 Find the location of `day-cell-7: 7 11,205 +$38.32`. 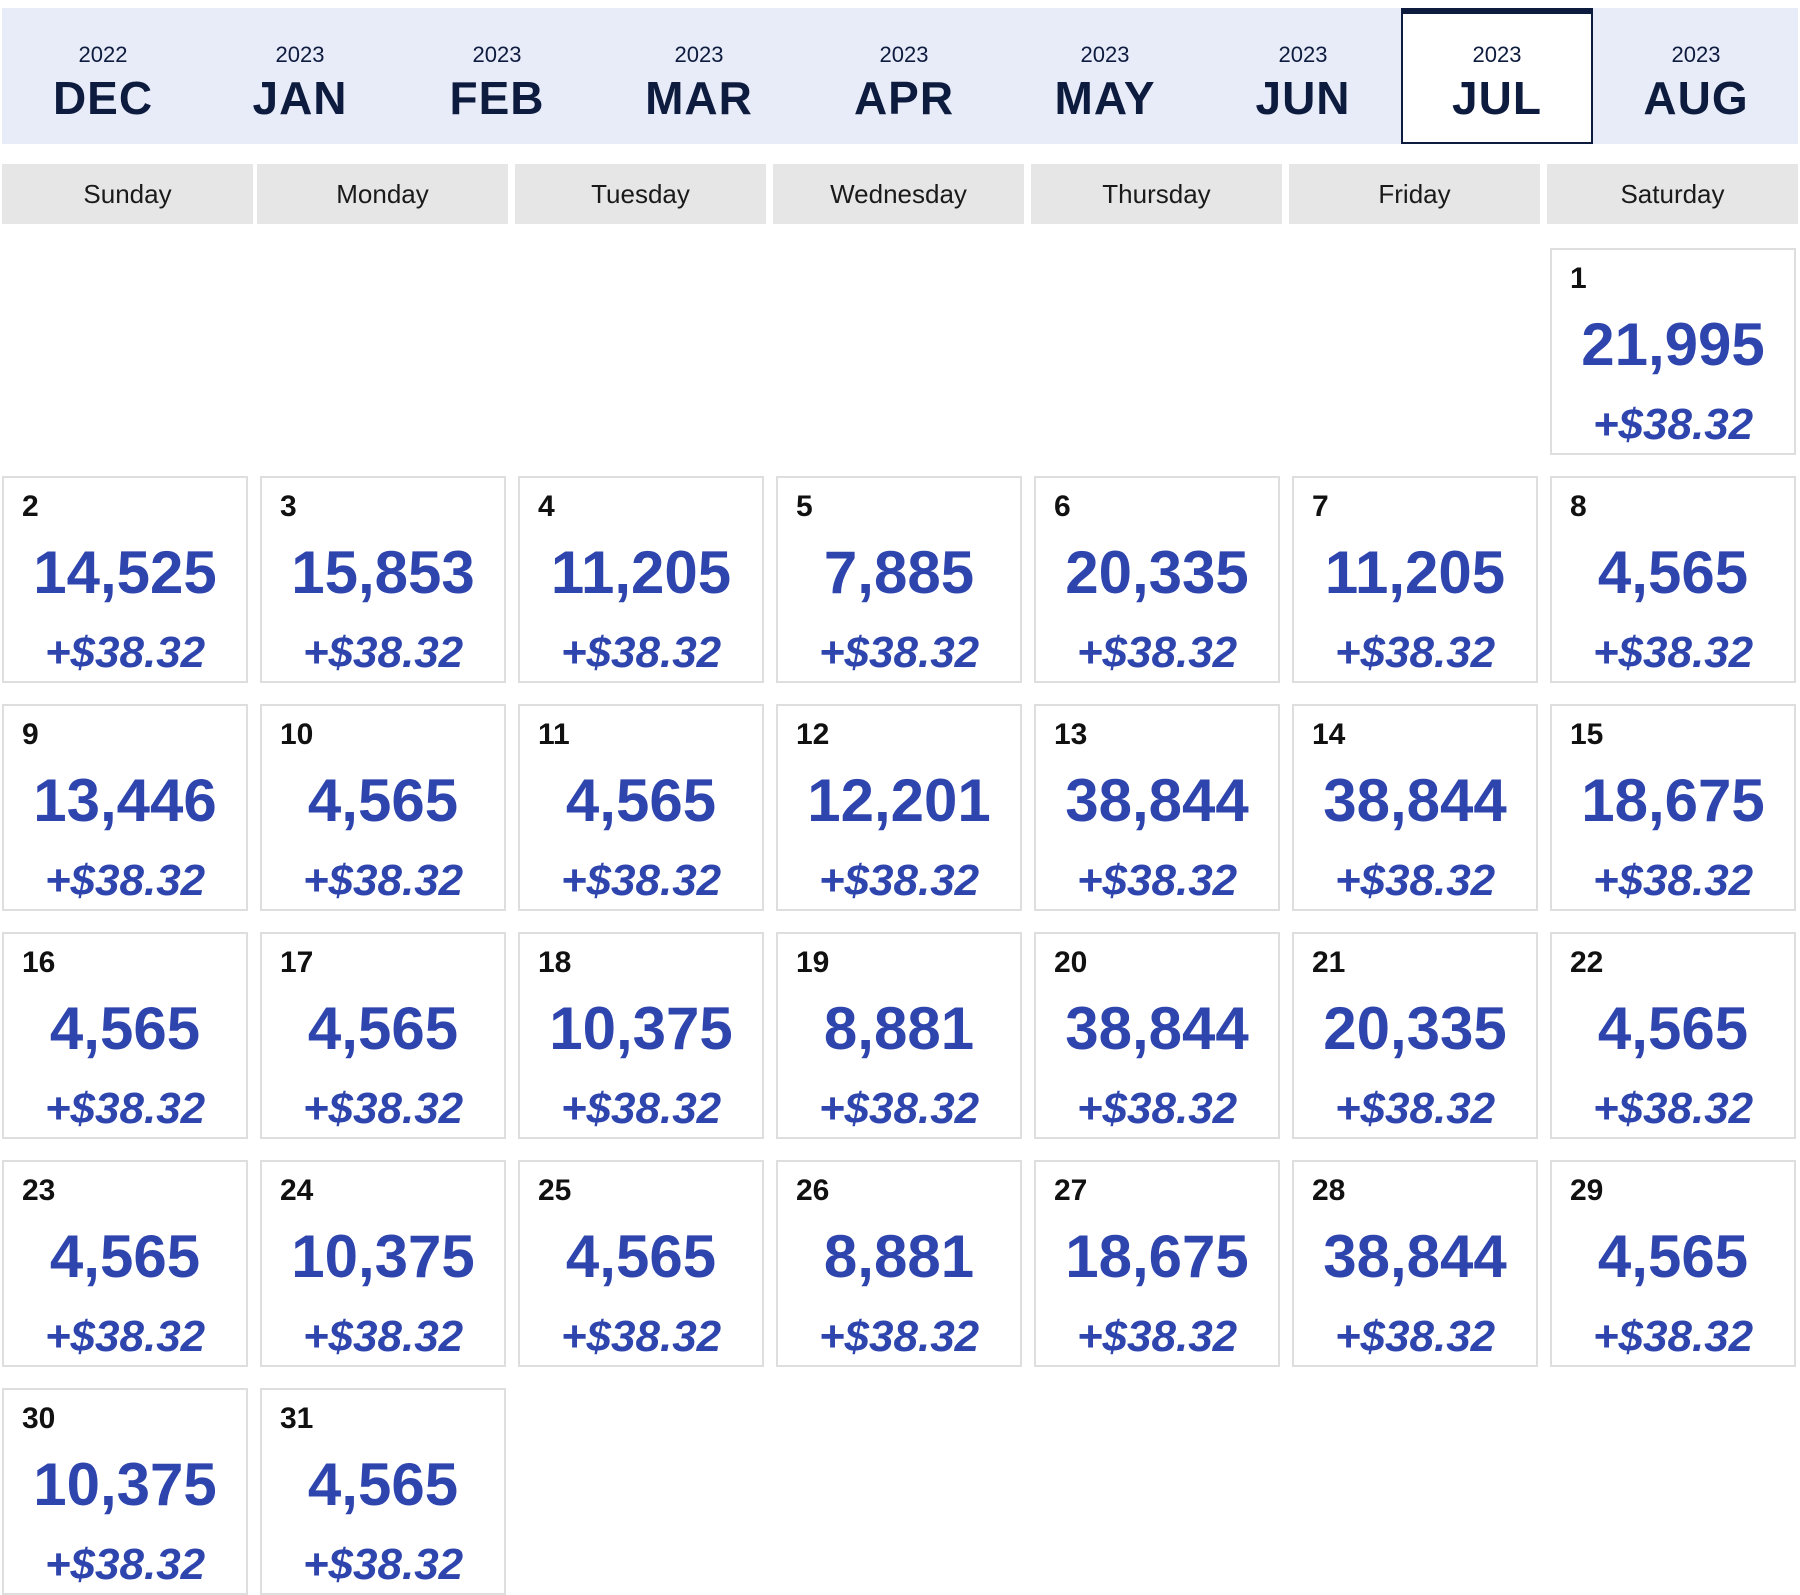

day-cell-7: 7 11,205 +$38.32 is located at coordinates (1415, 579).